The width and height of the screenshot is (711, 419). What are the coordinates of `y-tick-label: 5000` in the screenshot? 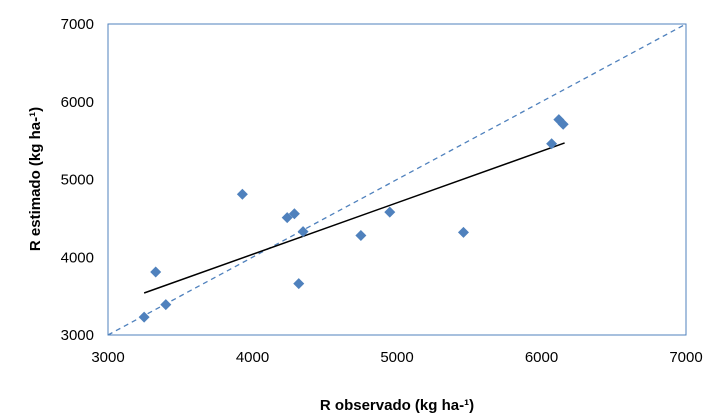 It's located at (77, 180).